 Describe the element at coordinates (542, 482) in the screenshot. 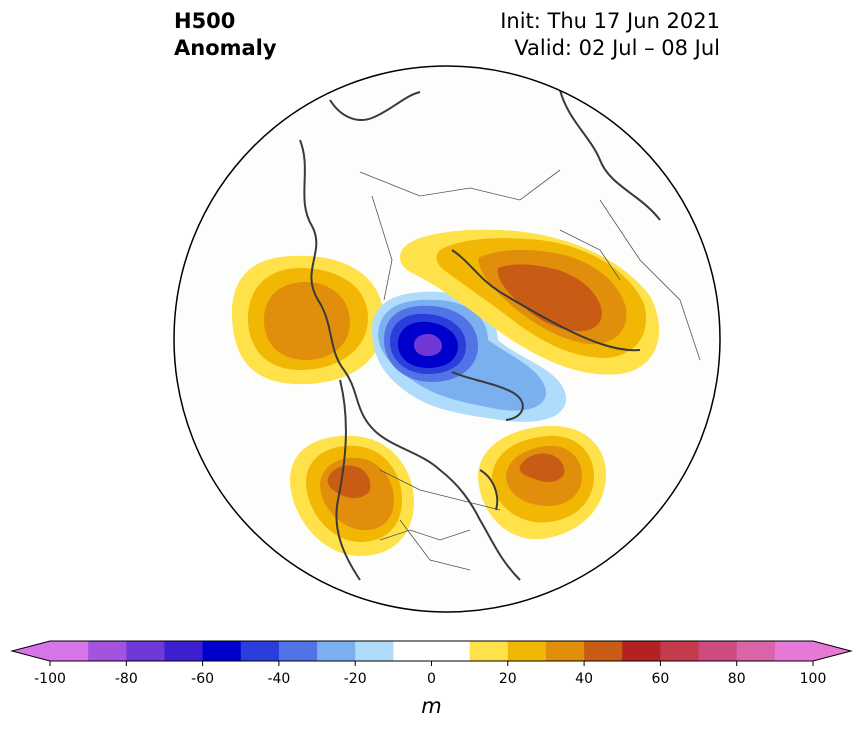

I see `anomaly-nw-atlantic` at that location.